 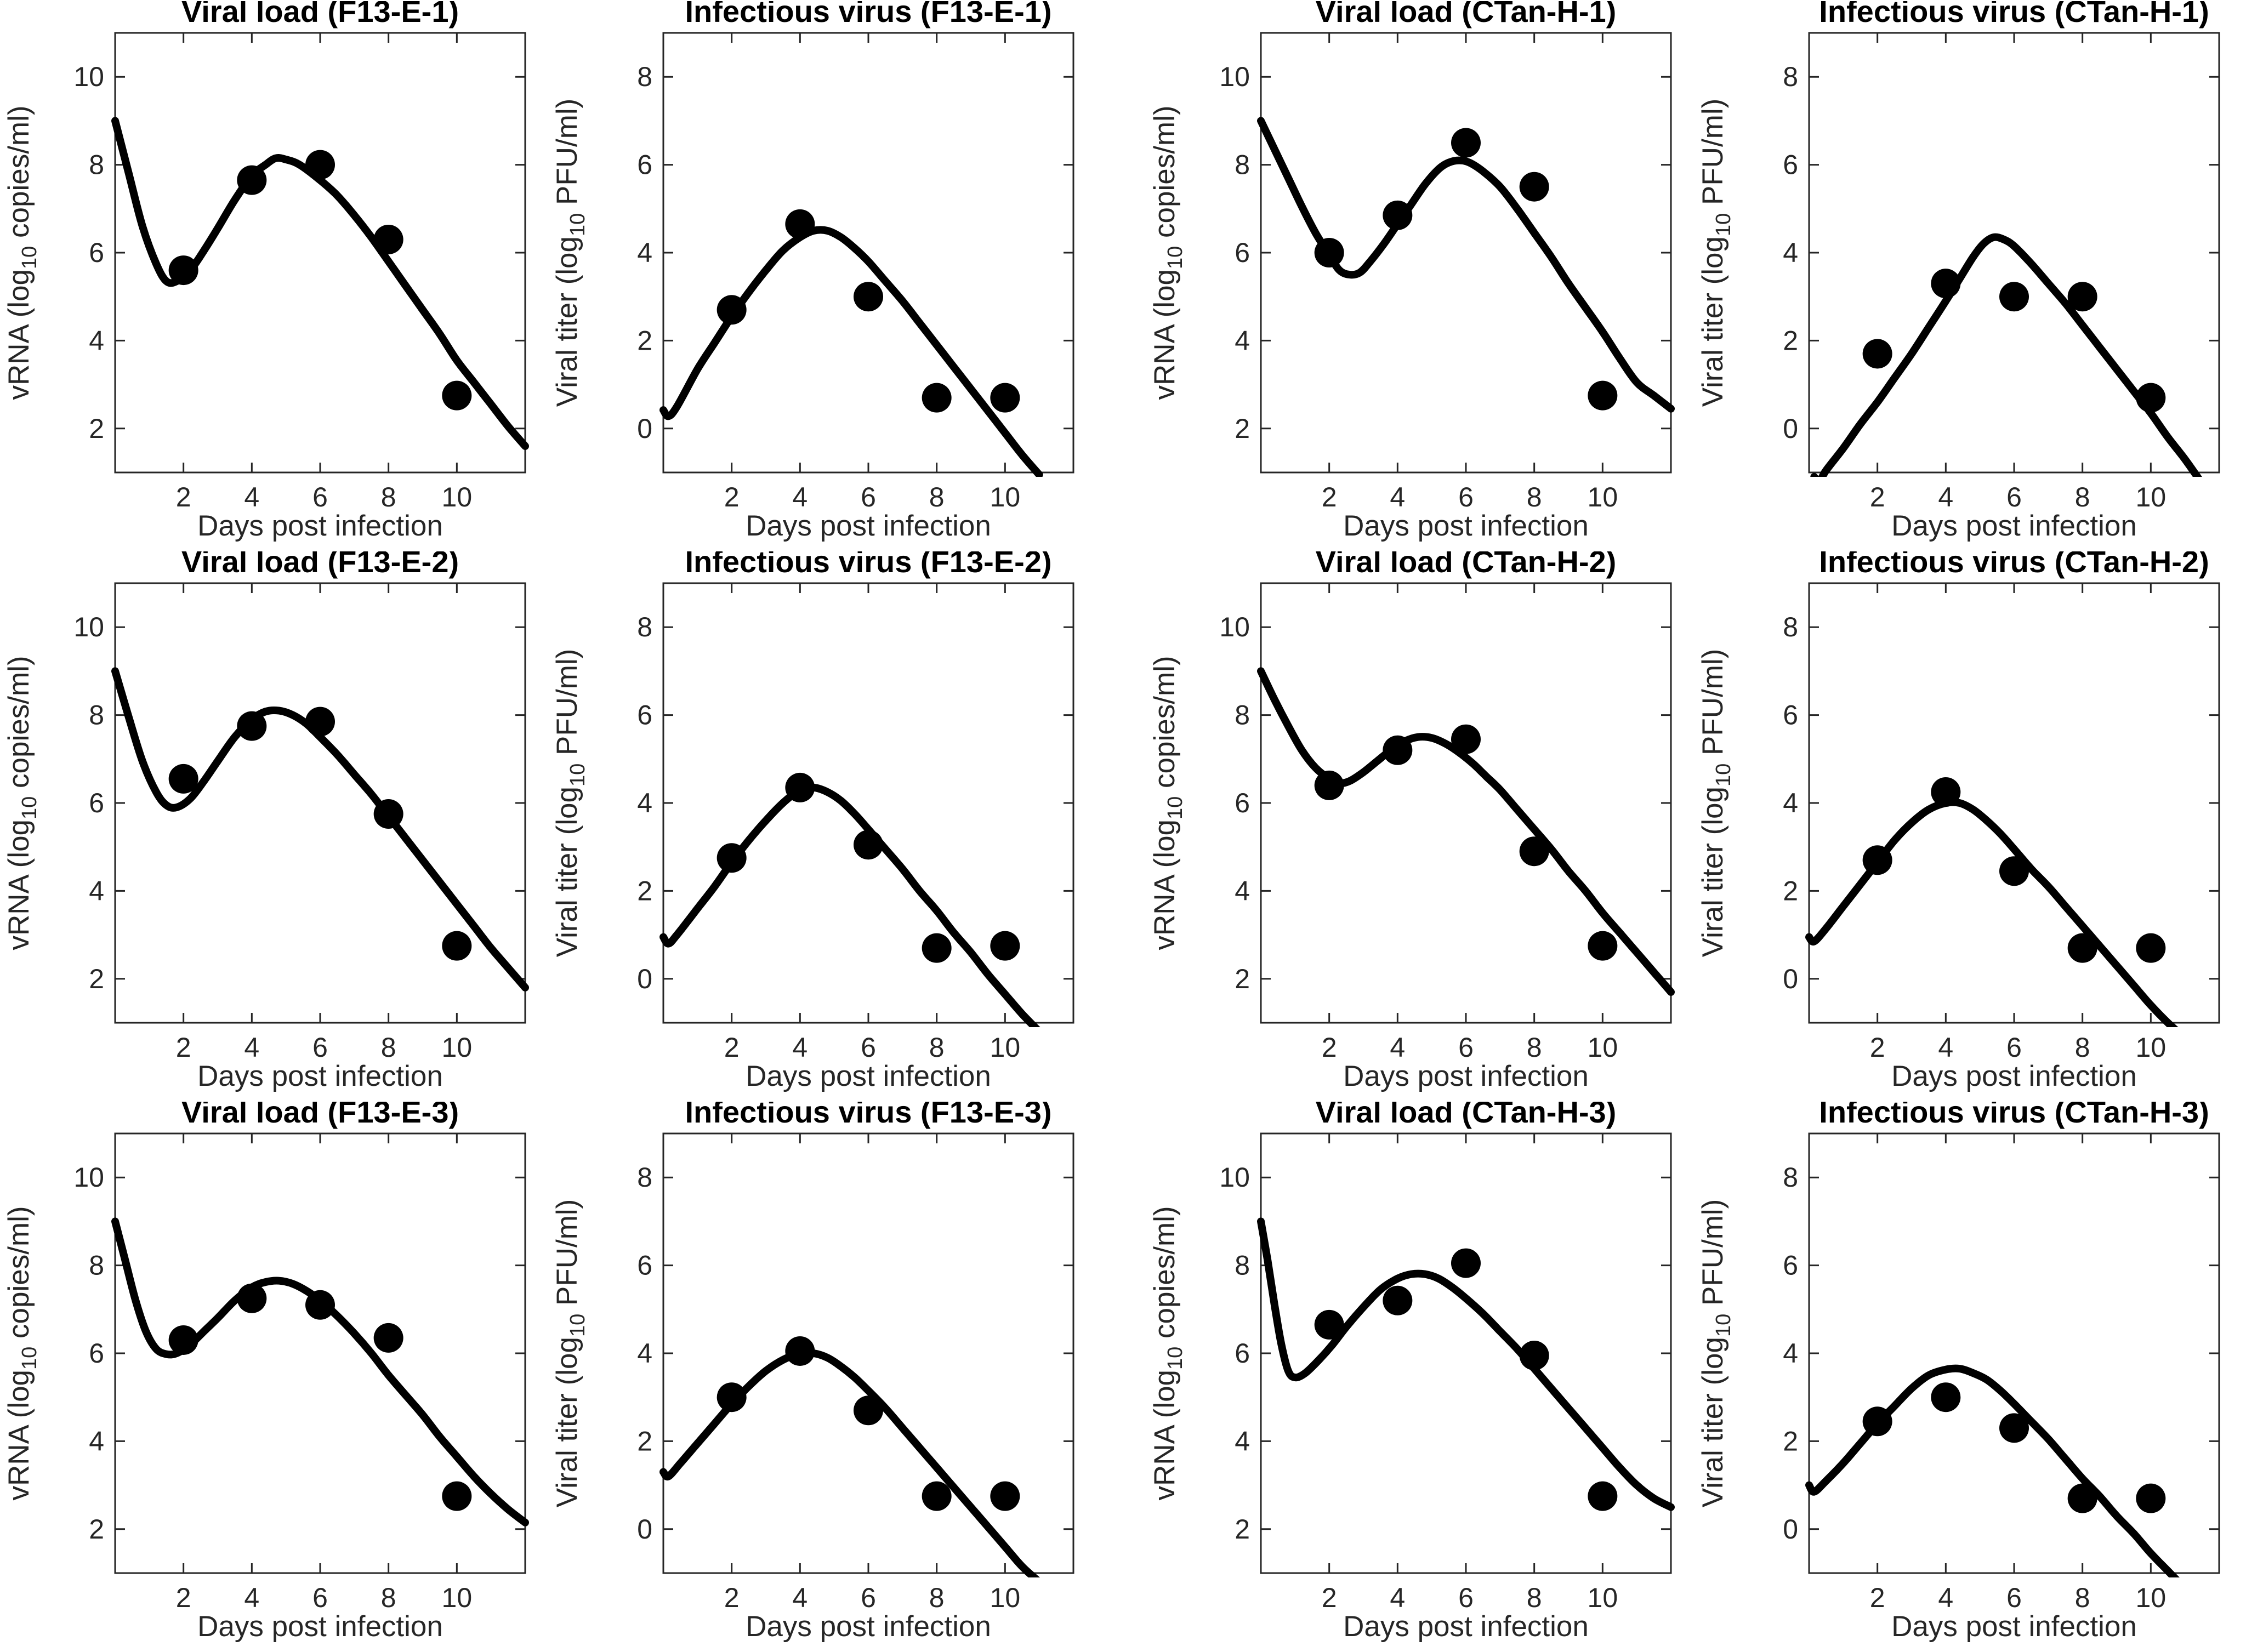 What do you see at coordinates (1121, 276) in the screenshot?
I see `column-spacer` at bounding box center [1121, 276].